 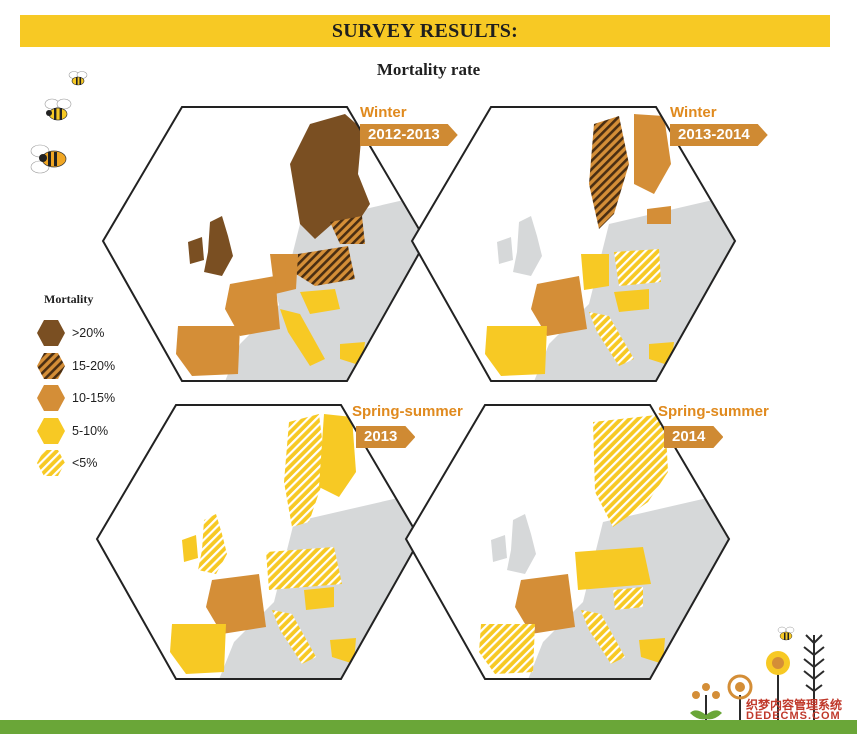 I want to click on legend-item: 15-20%, so click(x=91, y=366).